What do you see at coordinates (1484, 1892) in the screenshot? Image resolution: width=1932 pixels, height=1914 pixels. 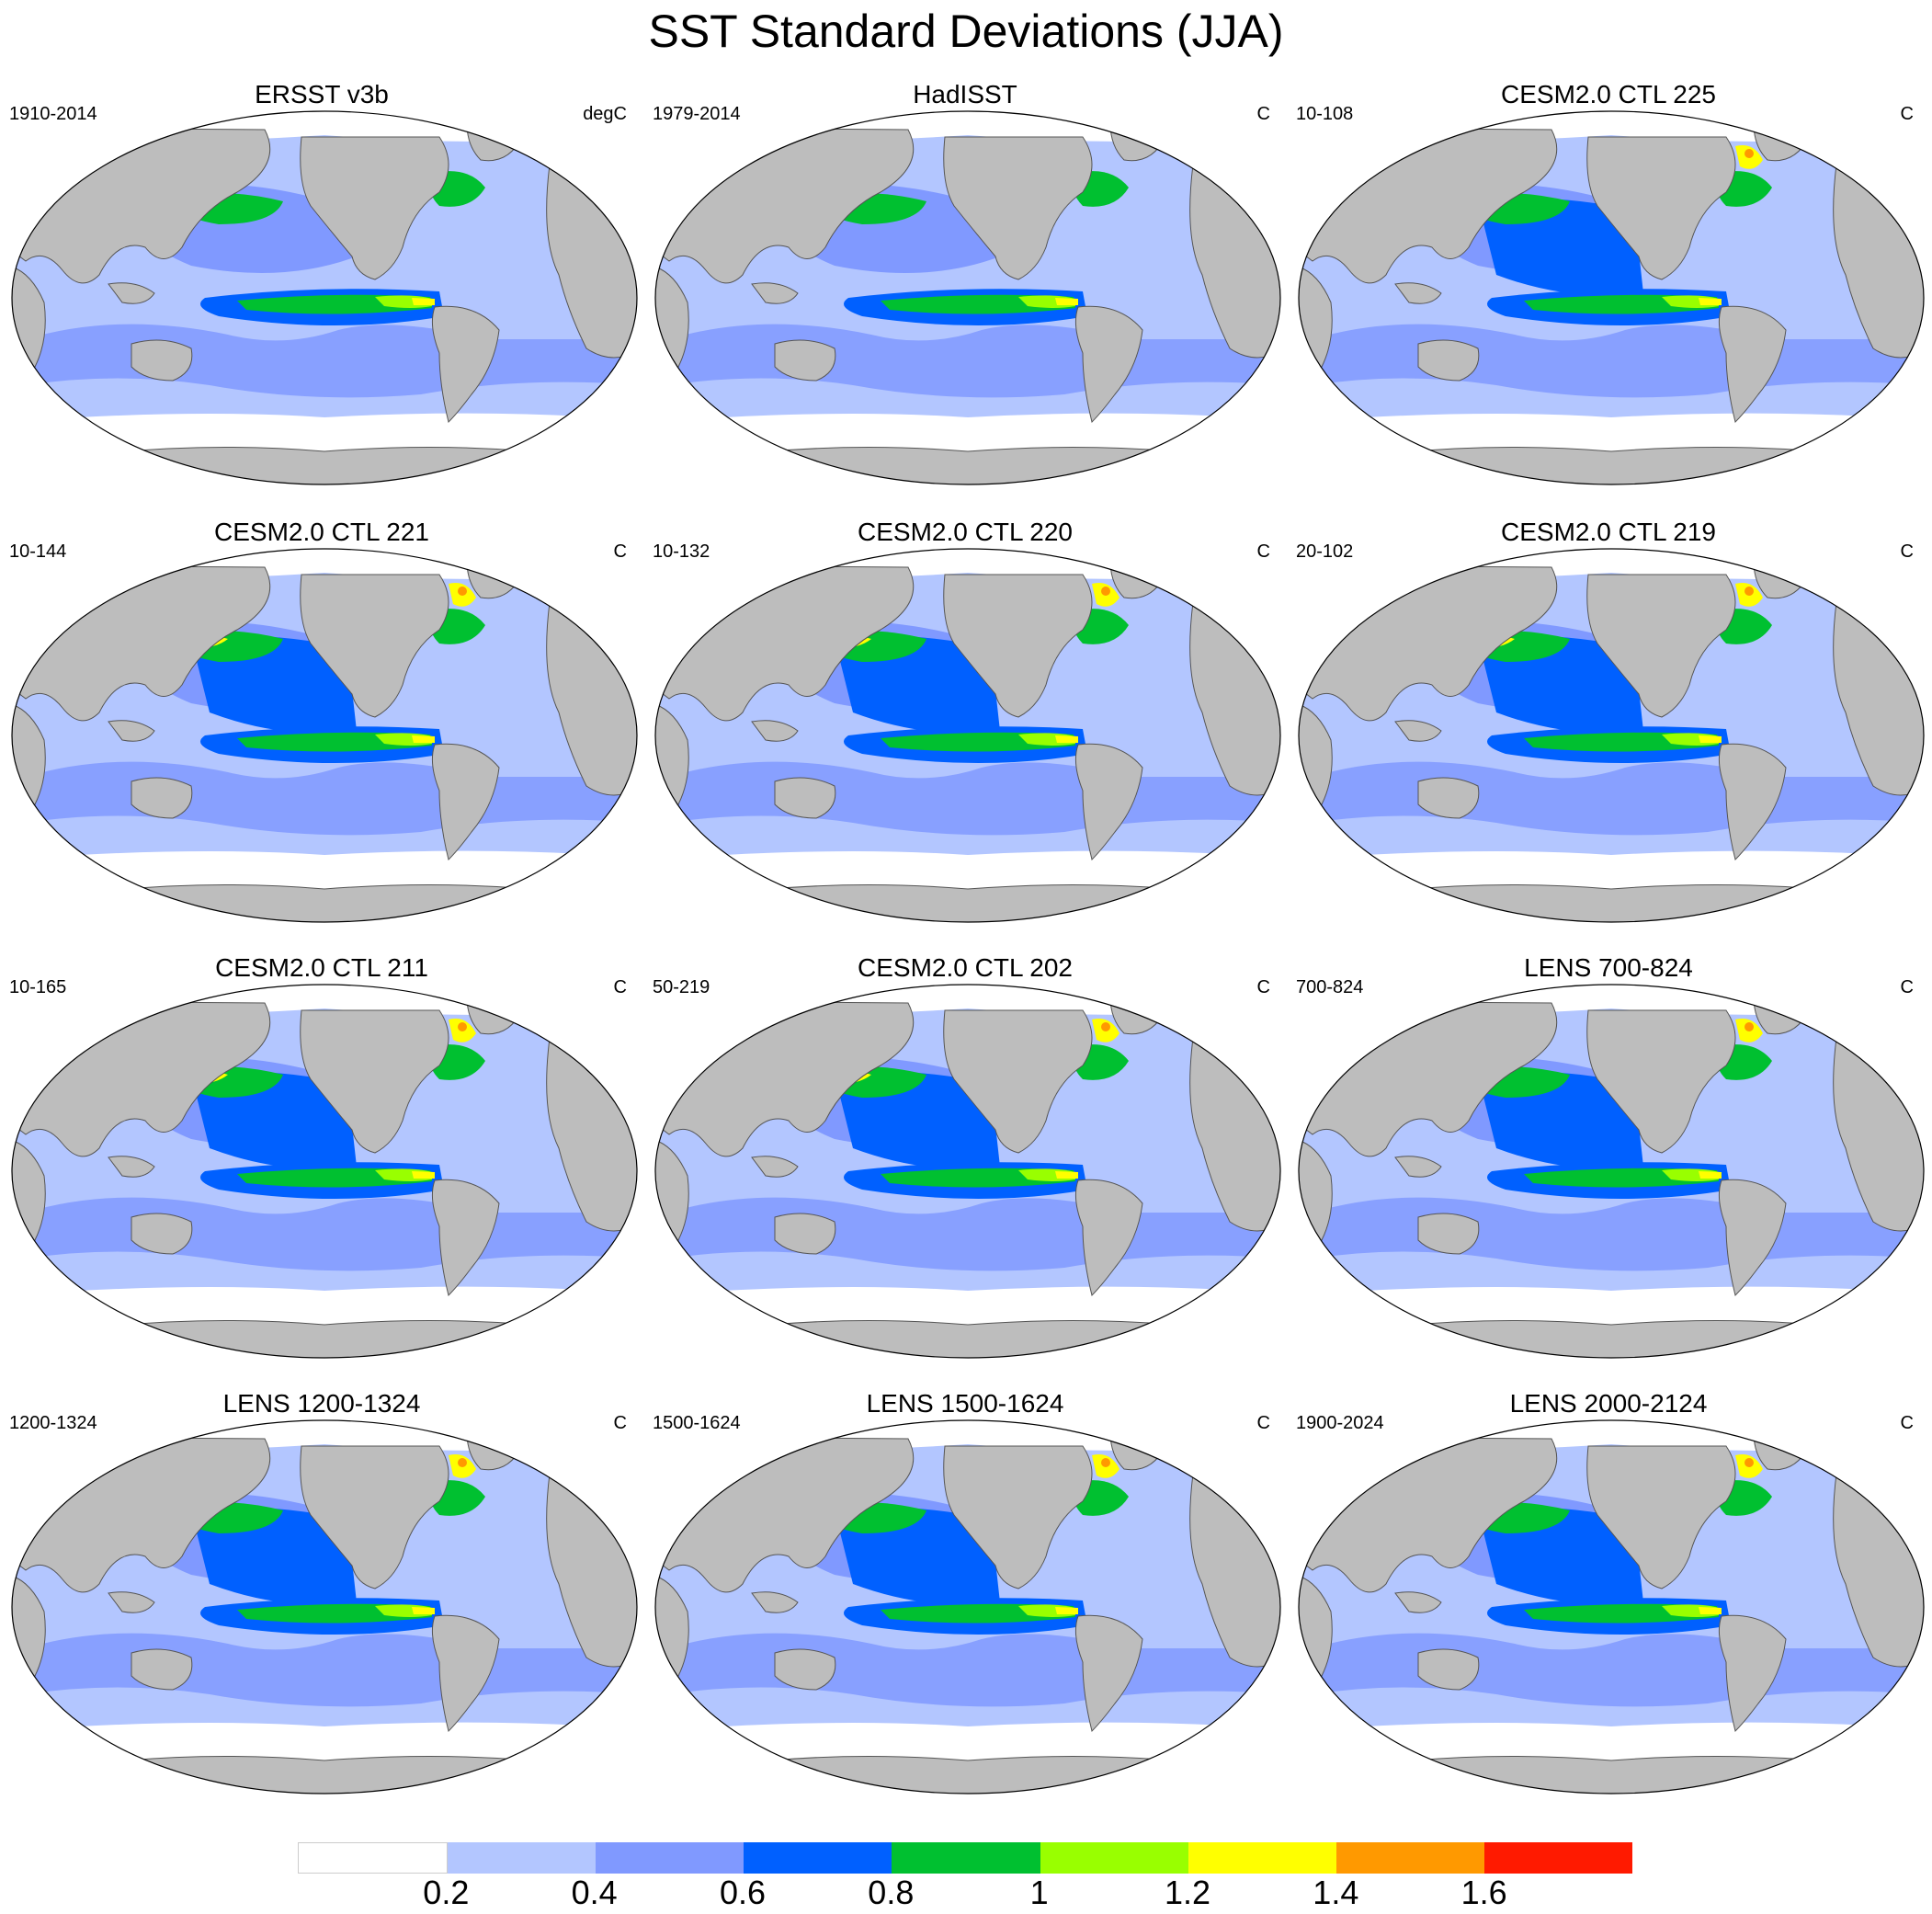 I see `legend-label: 1.6` at bounding box center [1484, 1892].